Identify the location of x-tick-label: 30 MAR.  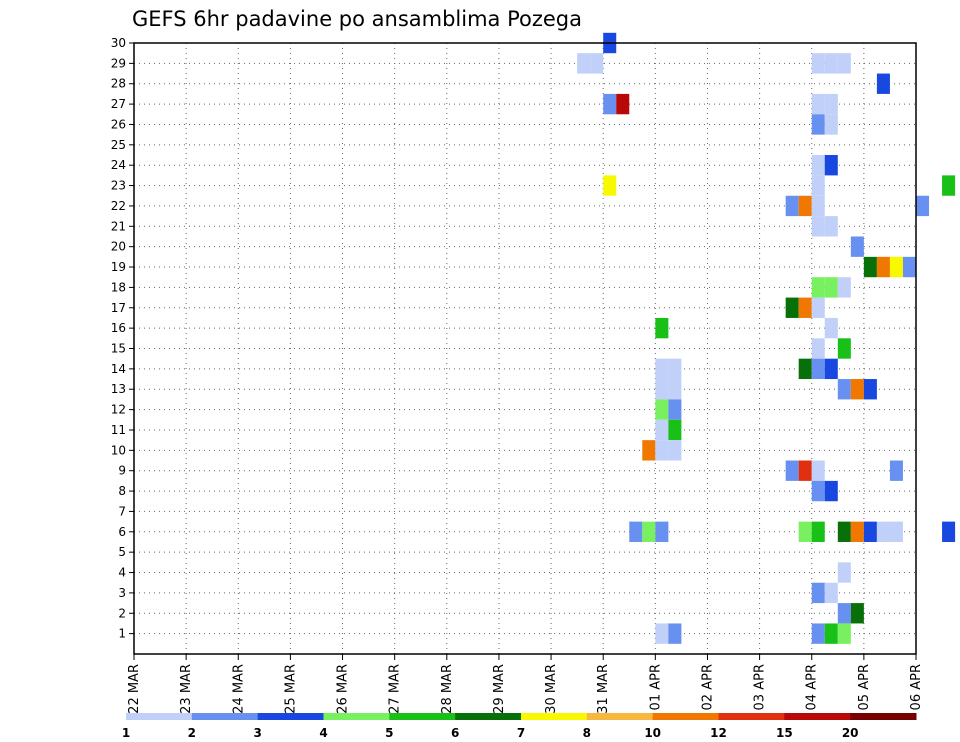
(551, 689).